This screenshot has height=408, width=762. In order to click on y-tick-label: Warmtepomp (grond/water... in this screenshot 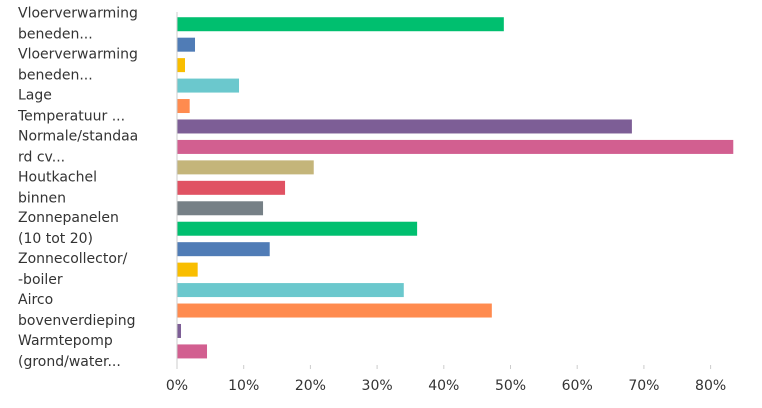, I will do `click(69, 351)`.